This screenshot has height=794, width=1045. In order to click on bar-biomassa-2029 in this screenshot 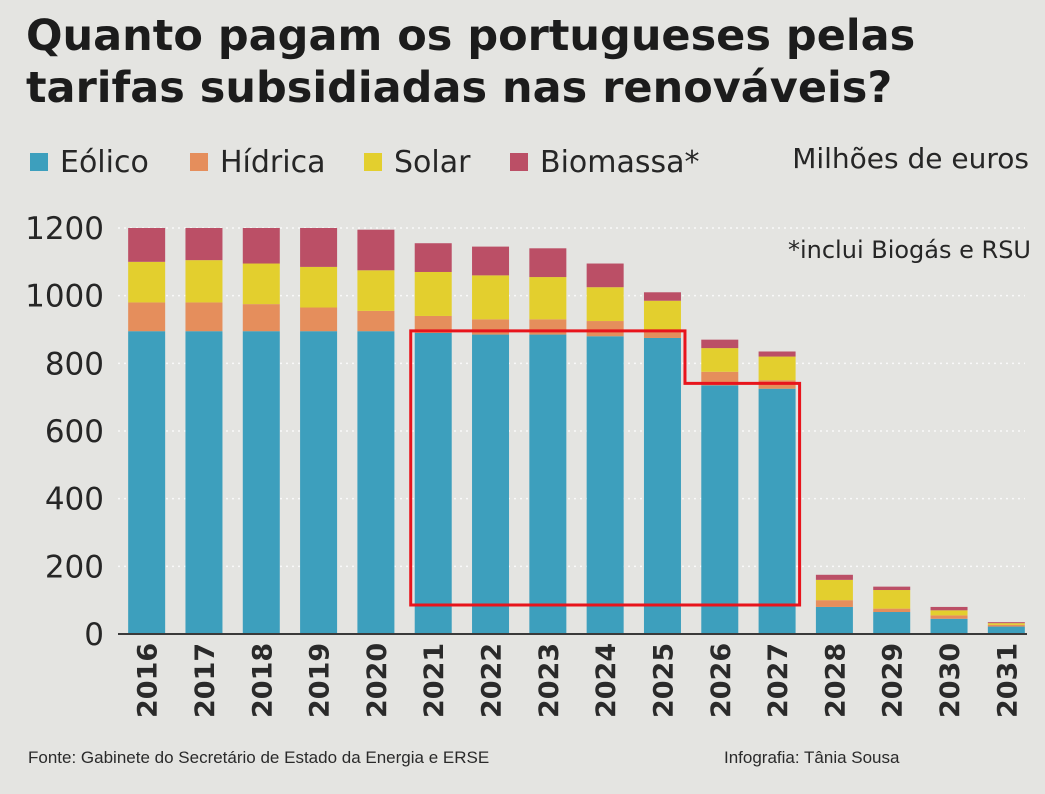, I will do `click(892, 588)`.